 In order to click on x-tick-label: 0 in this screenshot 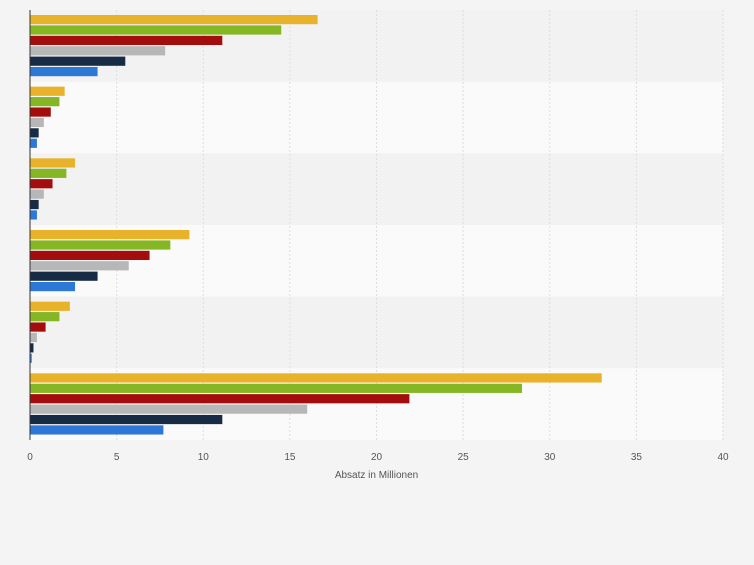, I will do `click(30, 457)`.